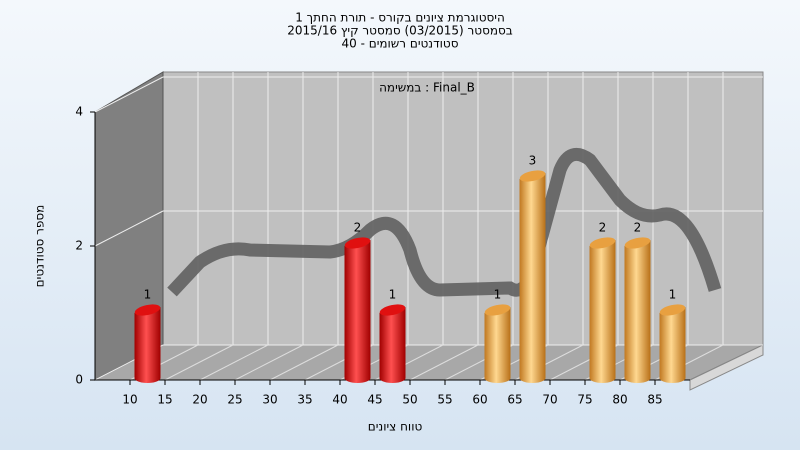 The width and height of the screenshot is (800, 454). Describe the element at coordinates (234, 400) in the screenshot. I see `x-tick-label: 25` at that location.